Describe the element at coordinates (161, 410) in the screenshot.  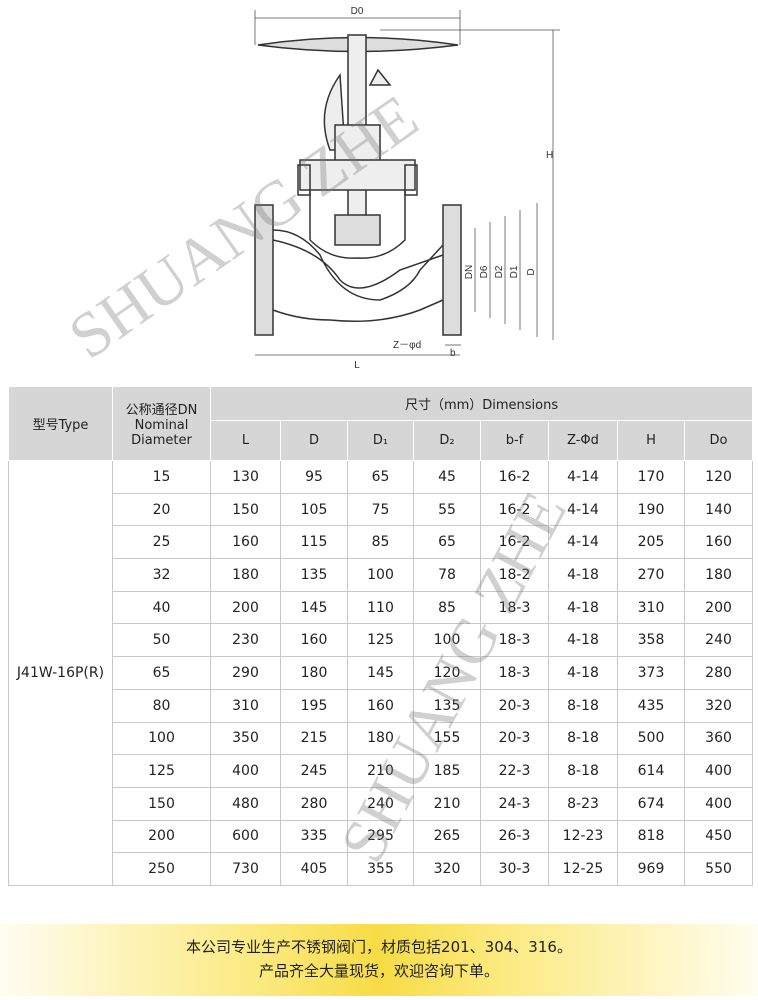
I see `header-text: 公称通径DN` at that location.